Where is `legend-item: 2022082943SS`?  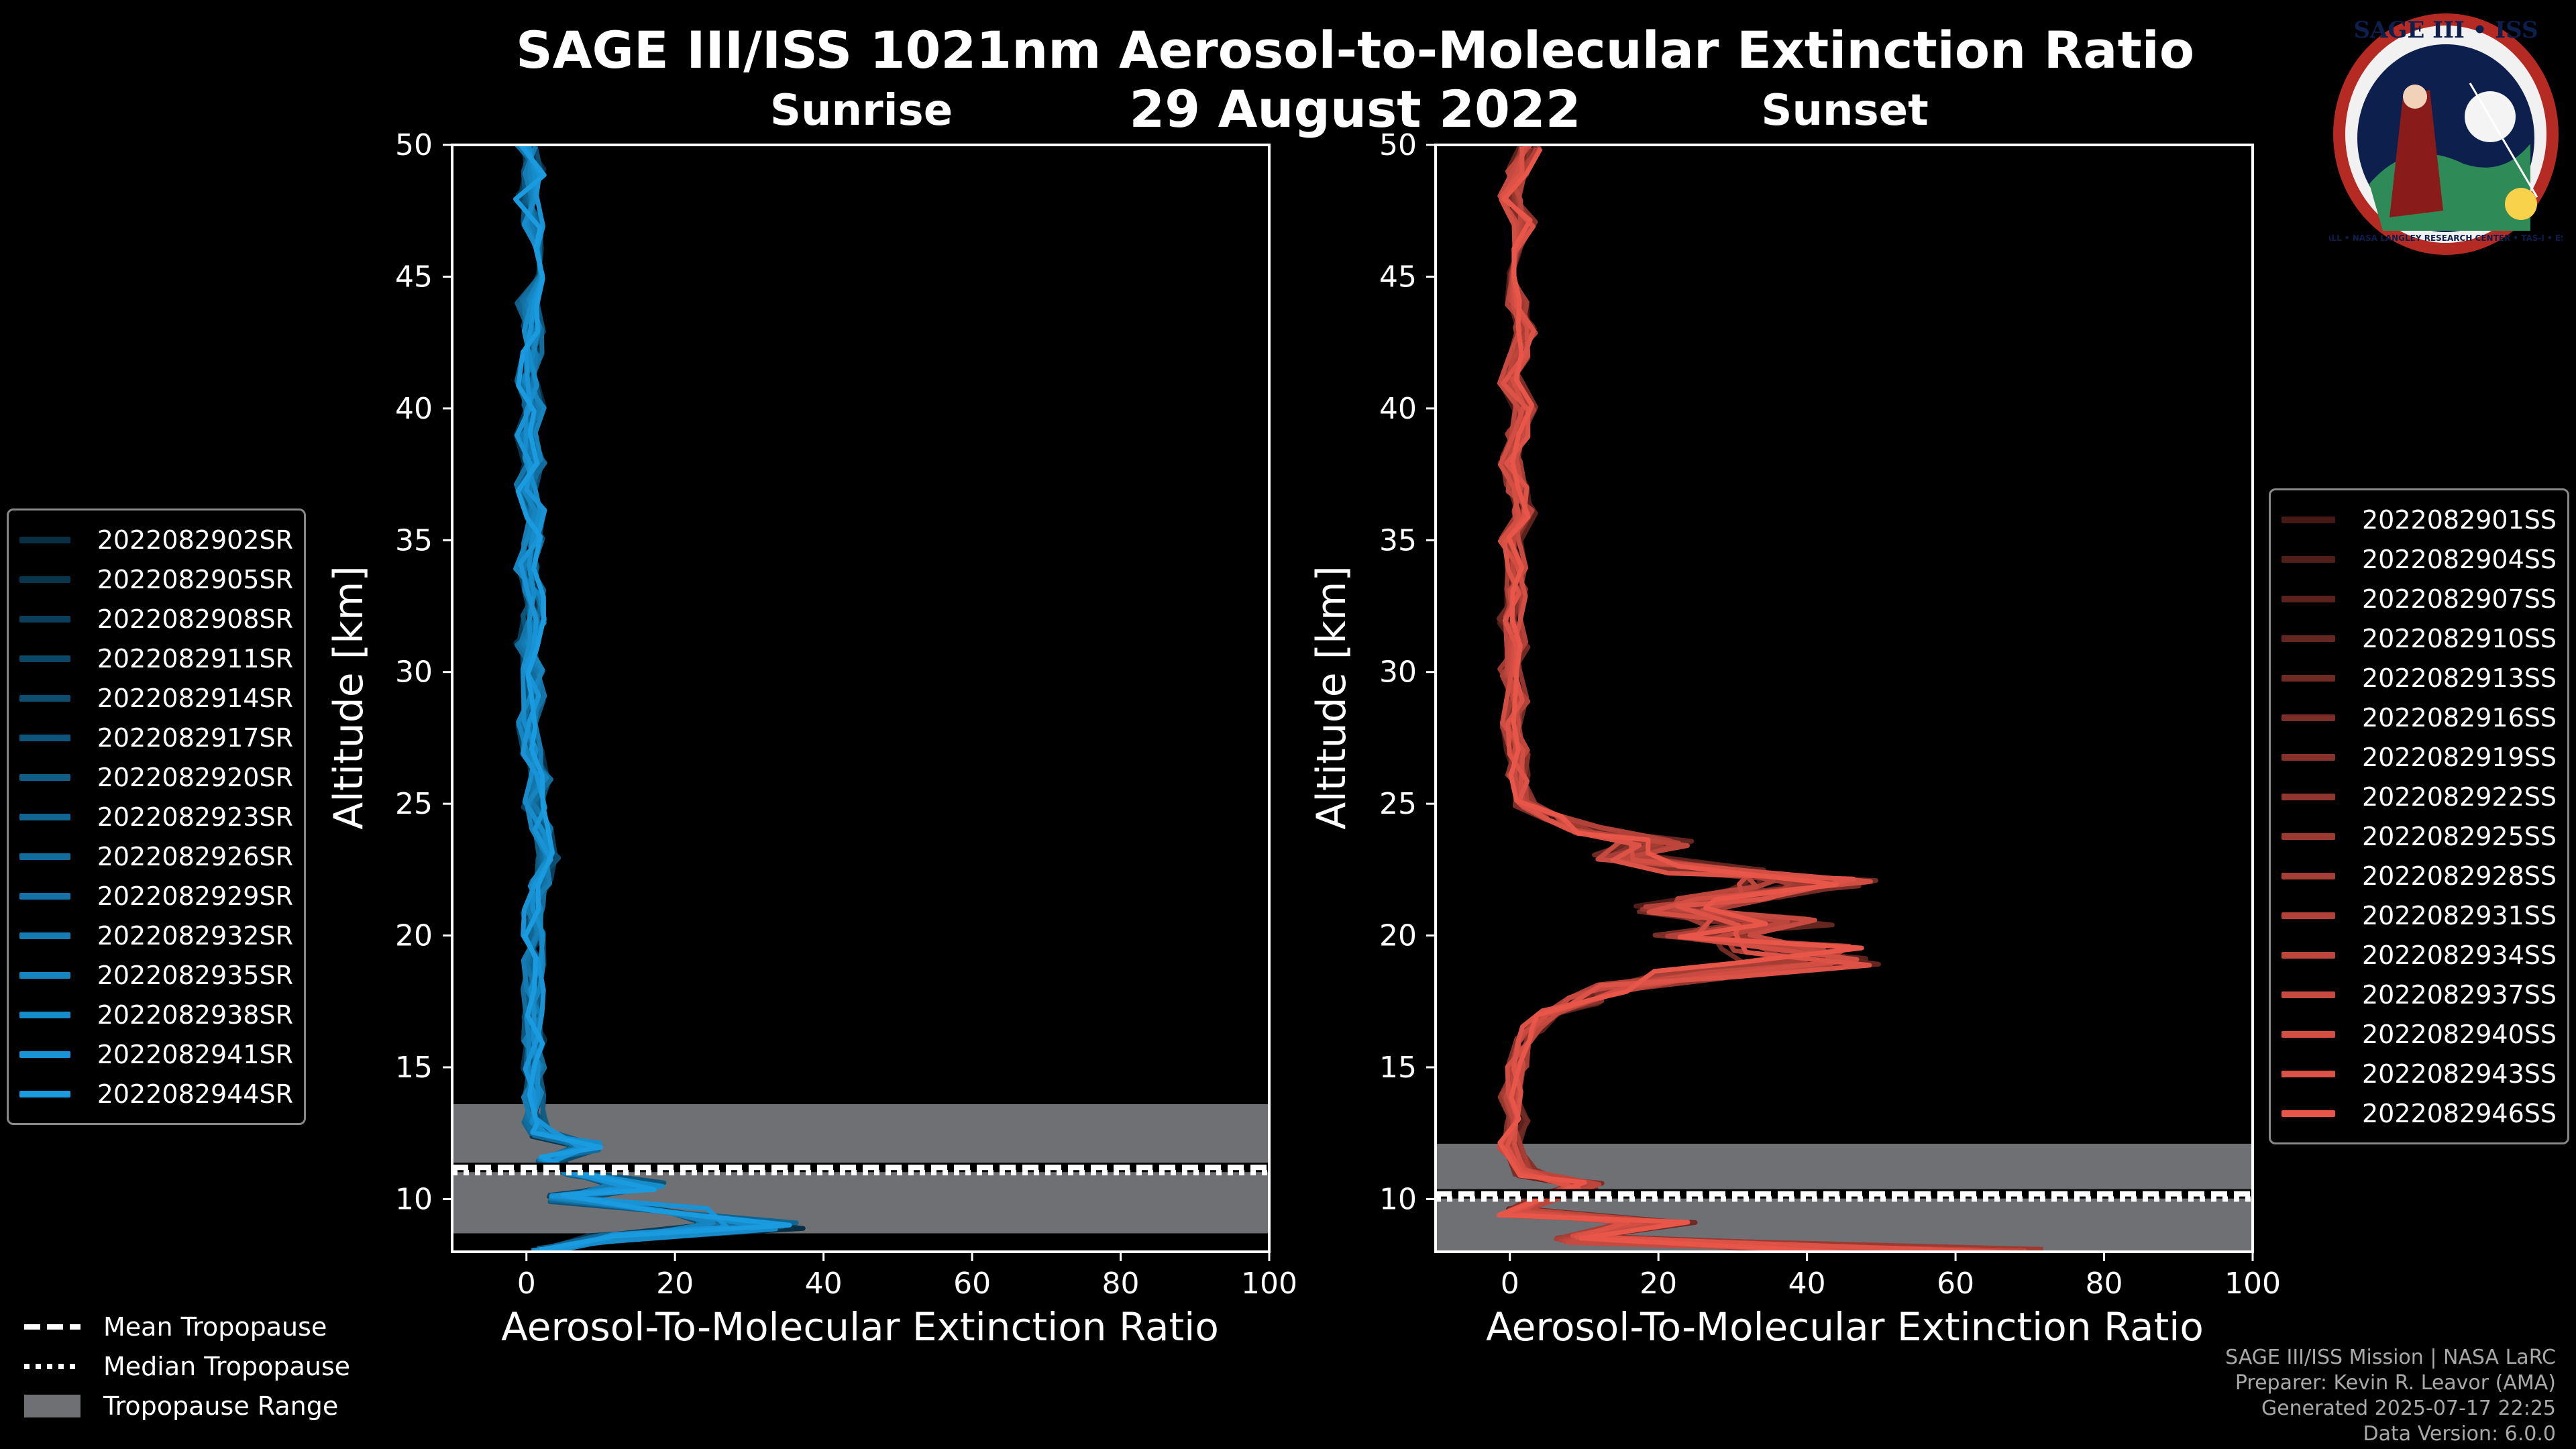
legend-item: 2022082943SS is located at coordinates (2419, 1073).